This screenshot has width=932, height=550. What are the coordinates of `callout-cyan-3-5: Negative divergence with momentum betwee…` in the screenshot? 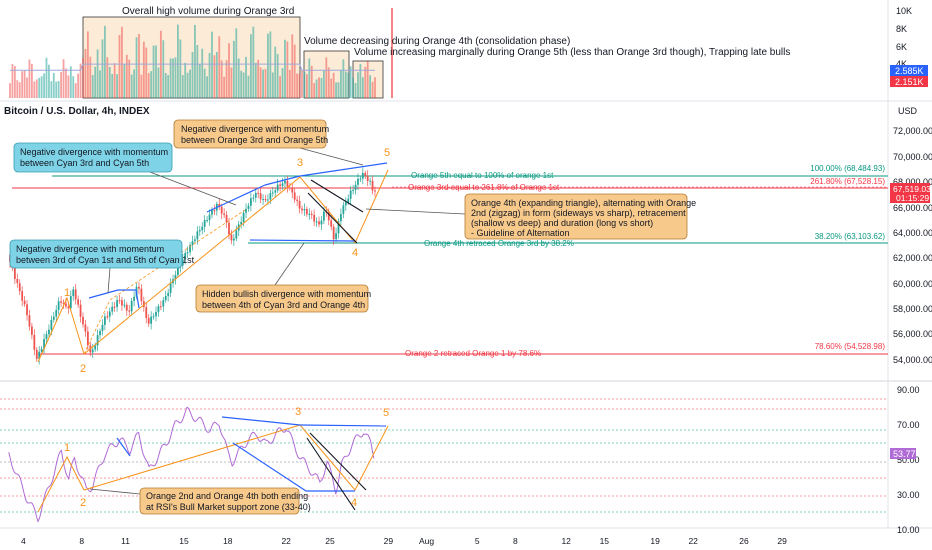 It's located at (125, 174).